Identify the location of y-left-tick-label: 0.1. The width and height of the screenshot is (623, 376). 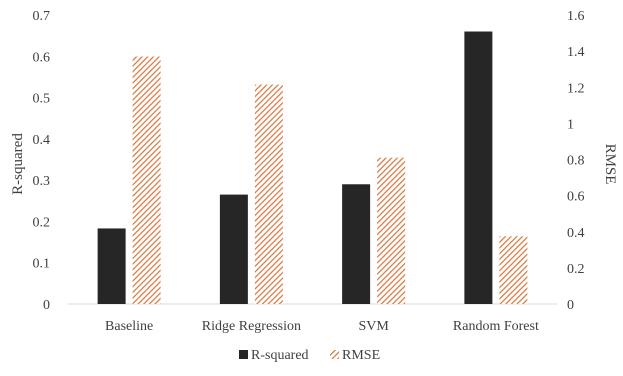
(42, 264).